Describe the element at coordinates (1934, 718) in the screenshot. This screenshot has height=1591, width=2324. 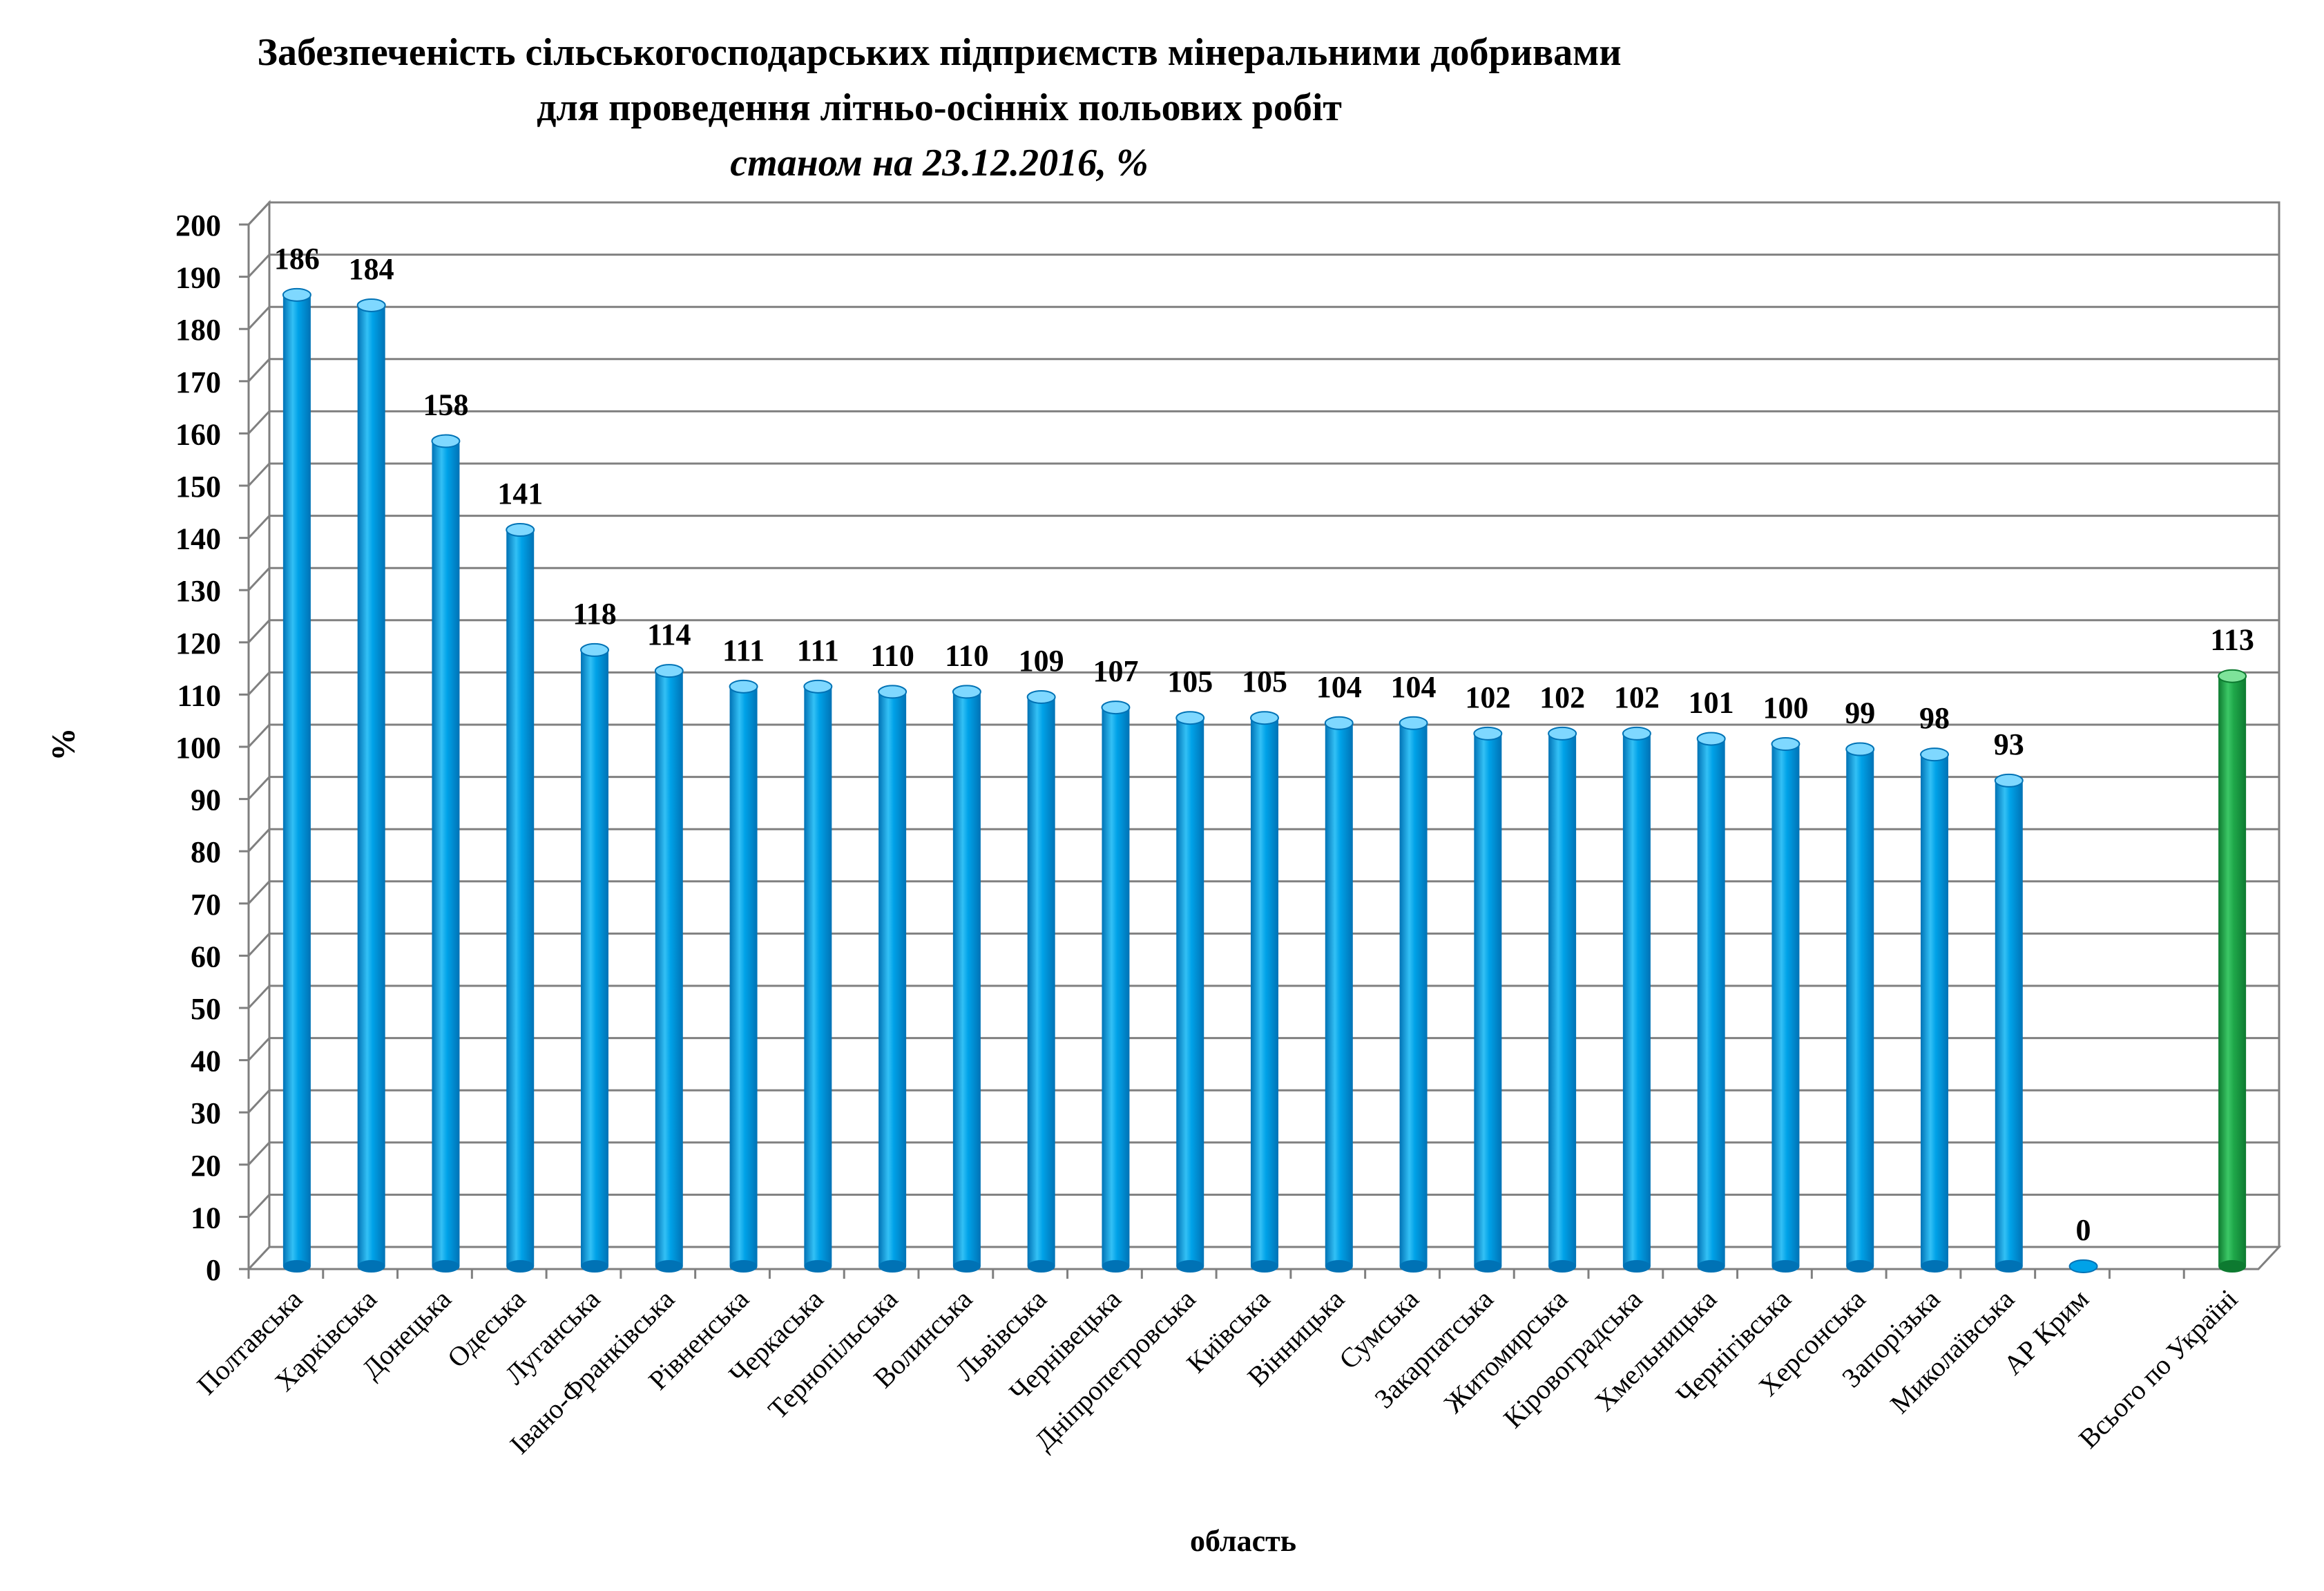
I see `data-label: 98` at that location.